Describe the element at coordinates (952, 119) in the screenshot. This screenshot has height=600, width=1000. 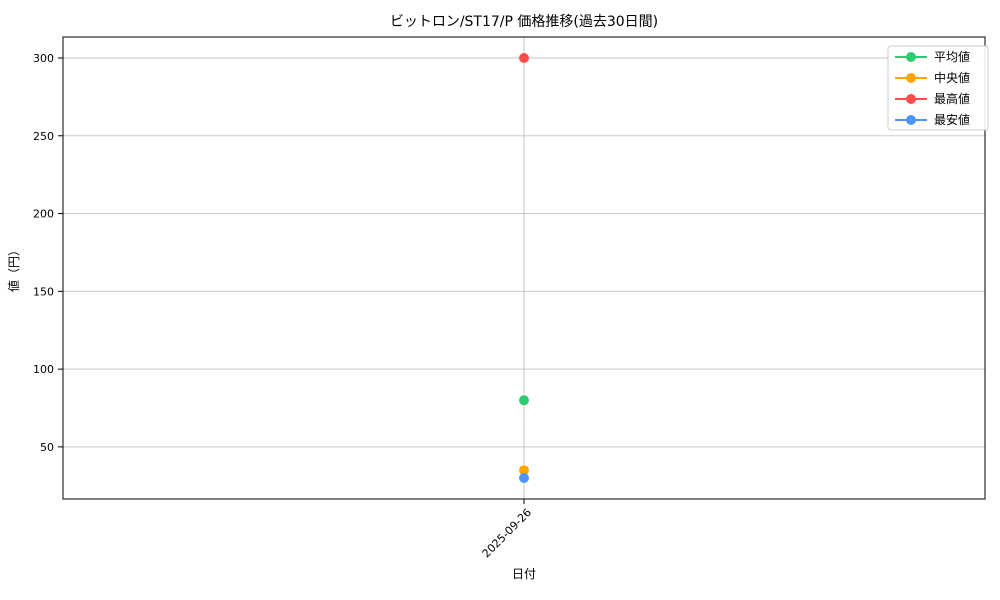
I see `legend-label: 最安値` at that location.